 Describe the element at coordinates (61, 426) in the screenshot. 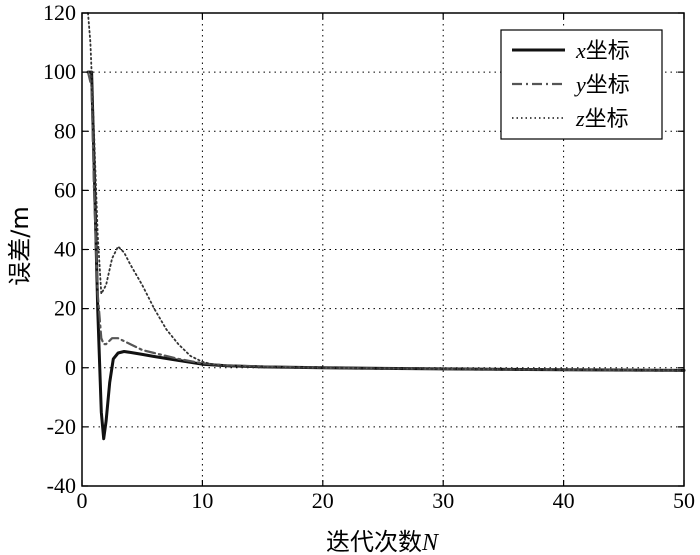

I see `y-tick-label: -20` at that location.